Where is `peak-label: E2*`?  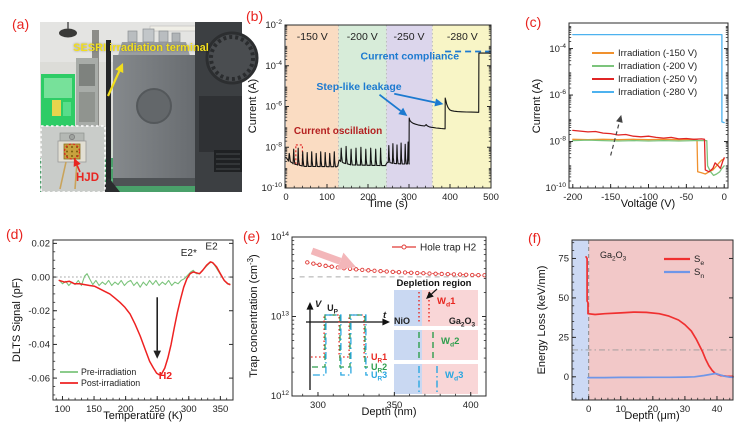
peak-label: E2* is located at coordinates (189, 253).